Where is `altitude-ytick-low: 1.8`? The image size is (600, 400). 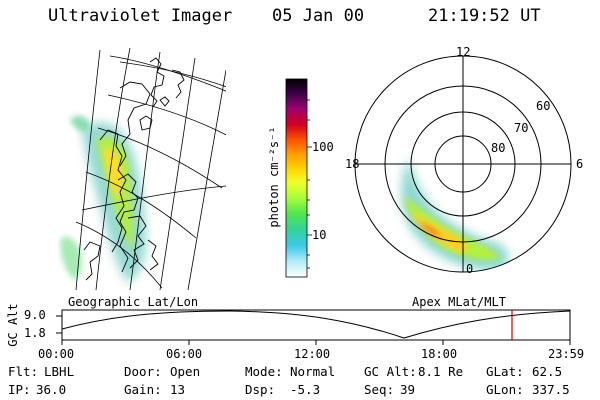
altitude-ytick-low: 1.8 is located at coordinates (35, 333).